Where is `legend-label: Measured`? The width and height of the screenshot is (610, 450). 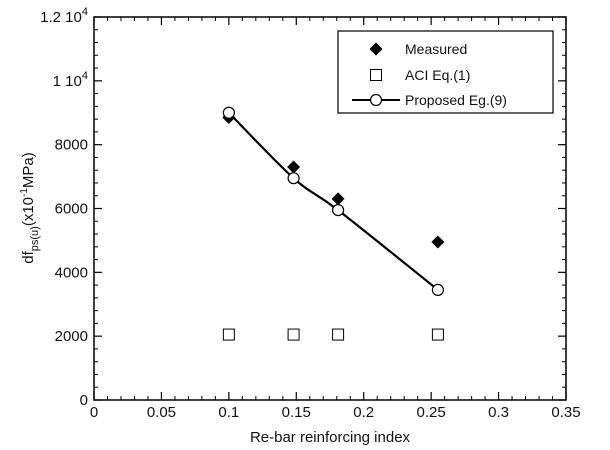
legend-label: Measured is located at coordinates (436, 49).